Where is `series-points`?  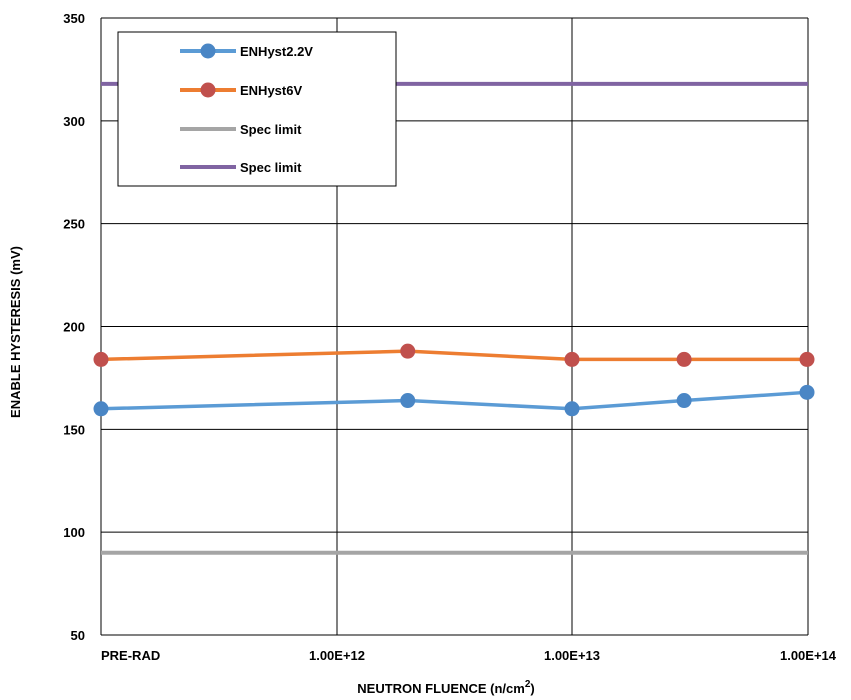
series-points is located at coordinates (454, 380).